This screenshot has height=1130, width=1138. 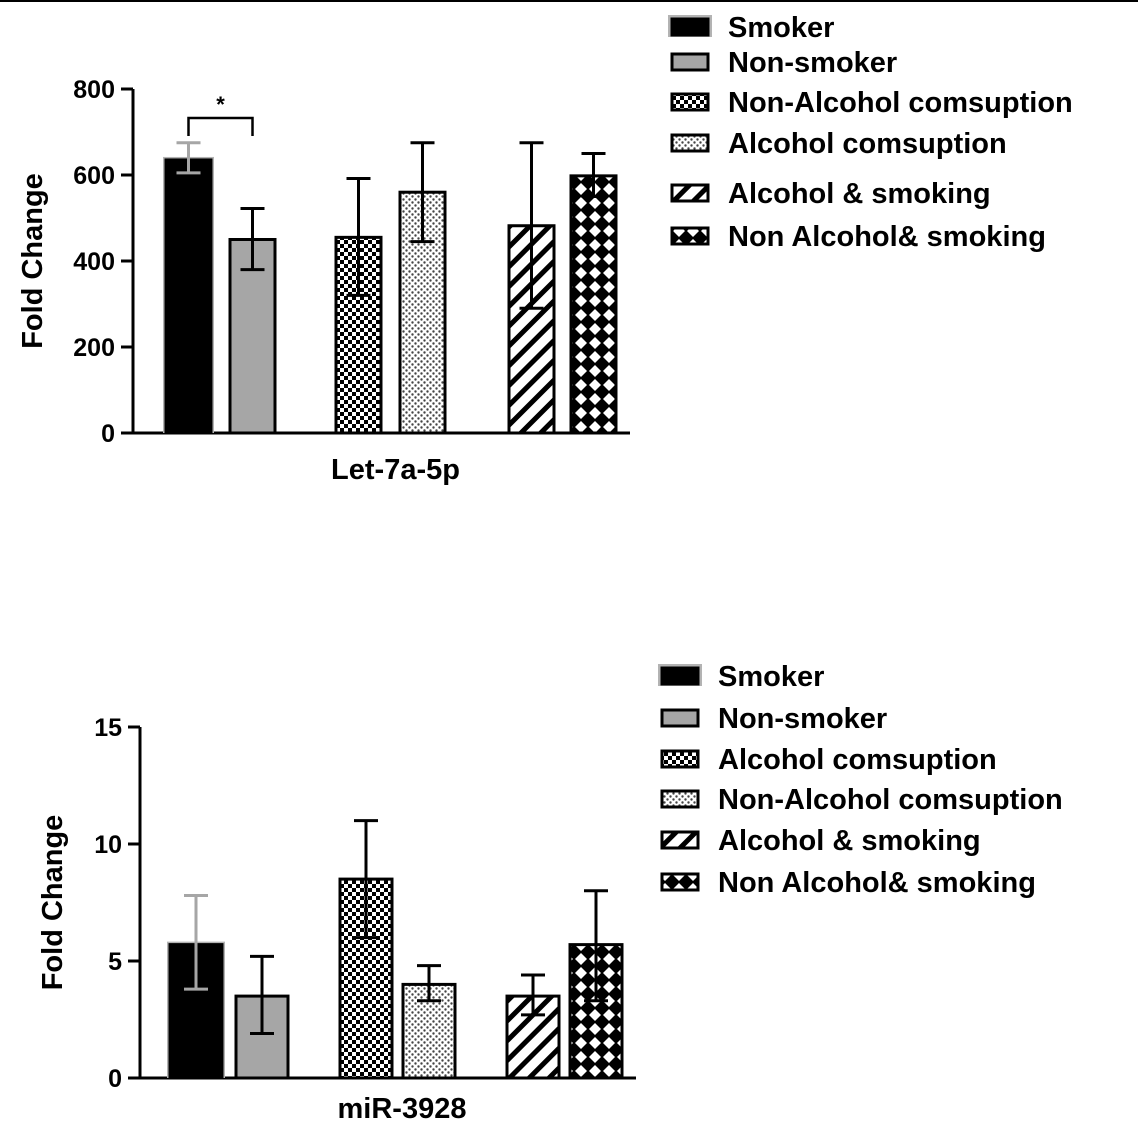 What do you see at coordinates (115, 962) in the screenshot?
I see `y-tick-label: 5` at bounding box center [115, 962].